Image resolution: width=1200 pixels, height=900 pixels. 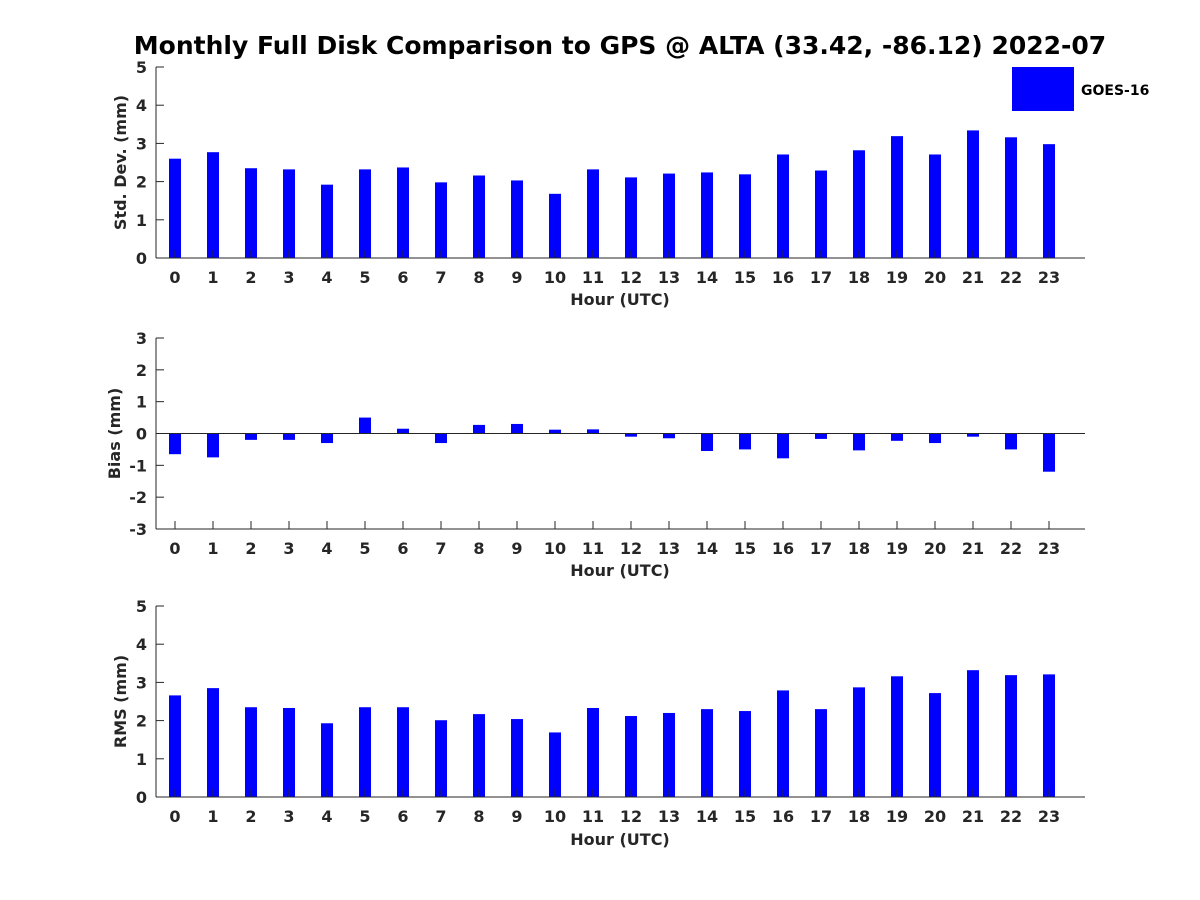 I want to click on y-tick-label: 5, so click(x=141, y=606).